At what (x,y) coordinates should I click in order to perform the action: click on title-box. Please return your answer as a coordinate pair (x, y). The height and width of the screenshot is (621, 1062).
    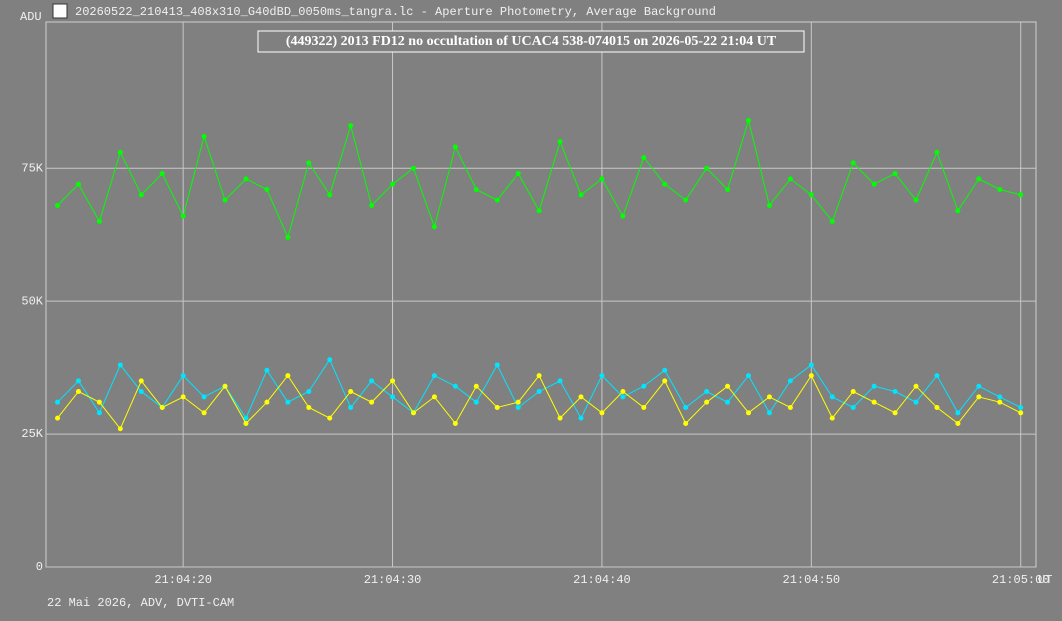
    Looking at the image, I should click on (531, 41).